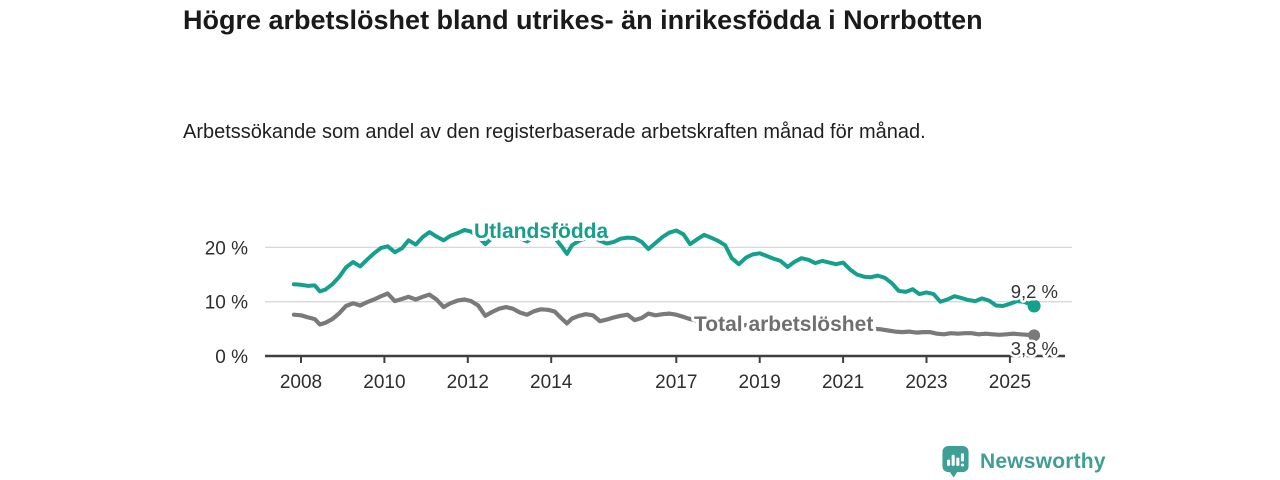  What do you see at coordinates (783, 324) in the screenshot?
I see `series-label-total-arbetsloshet: Total arbetslöshet` at bounding box center [783, 324].